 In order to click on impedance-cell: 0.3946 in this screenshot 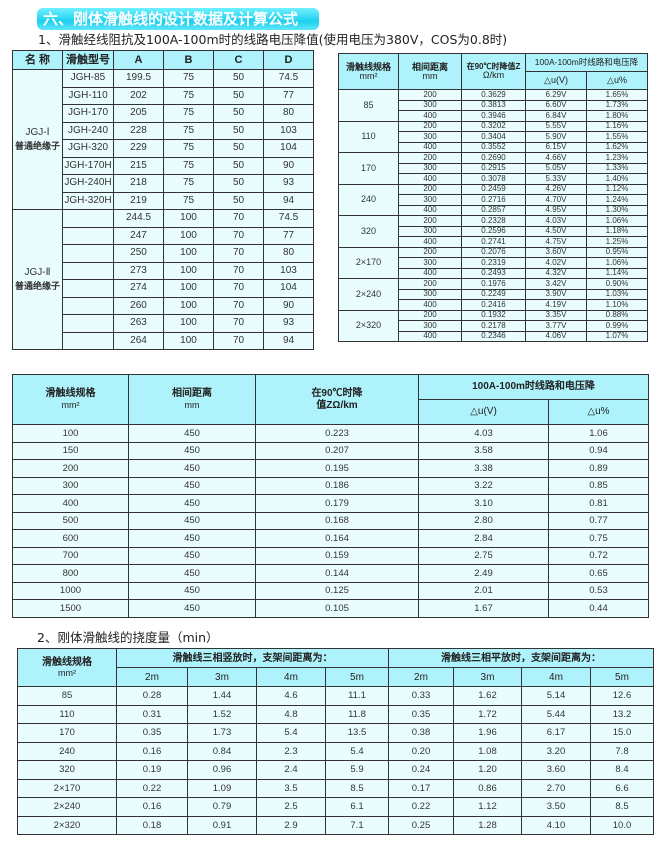, I will do `click(493, 116)`.